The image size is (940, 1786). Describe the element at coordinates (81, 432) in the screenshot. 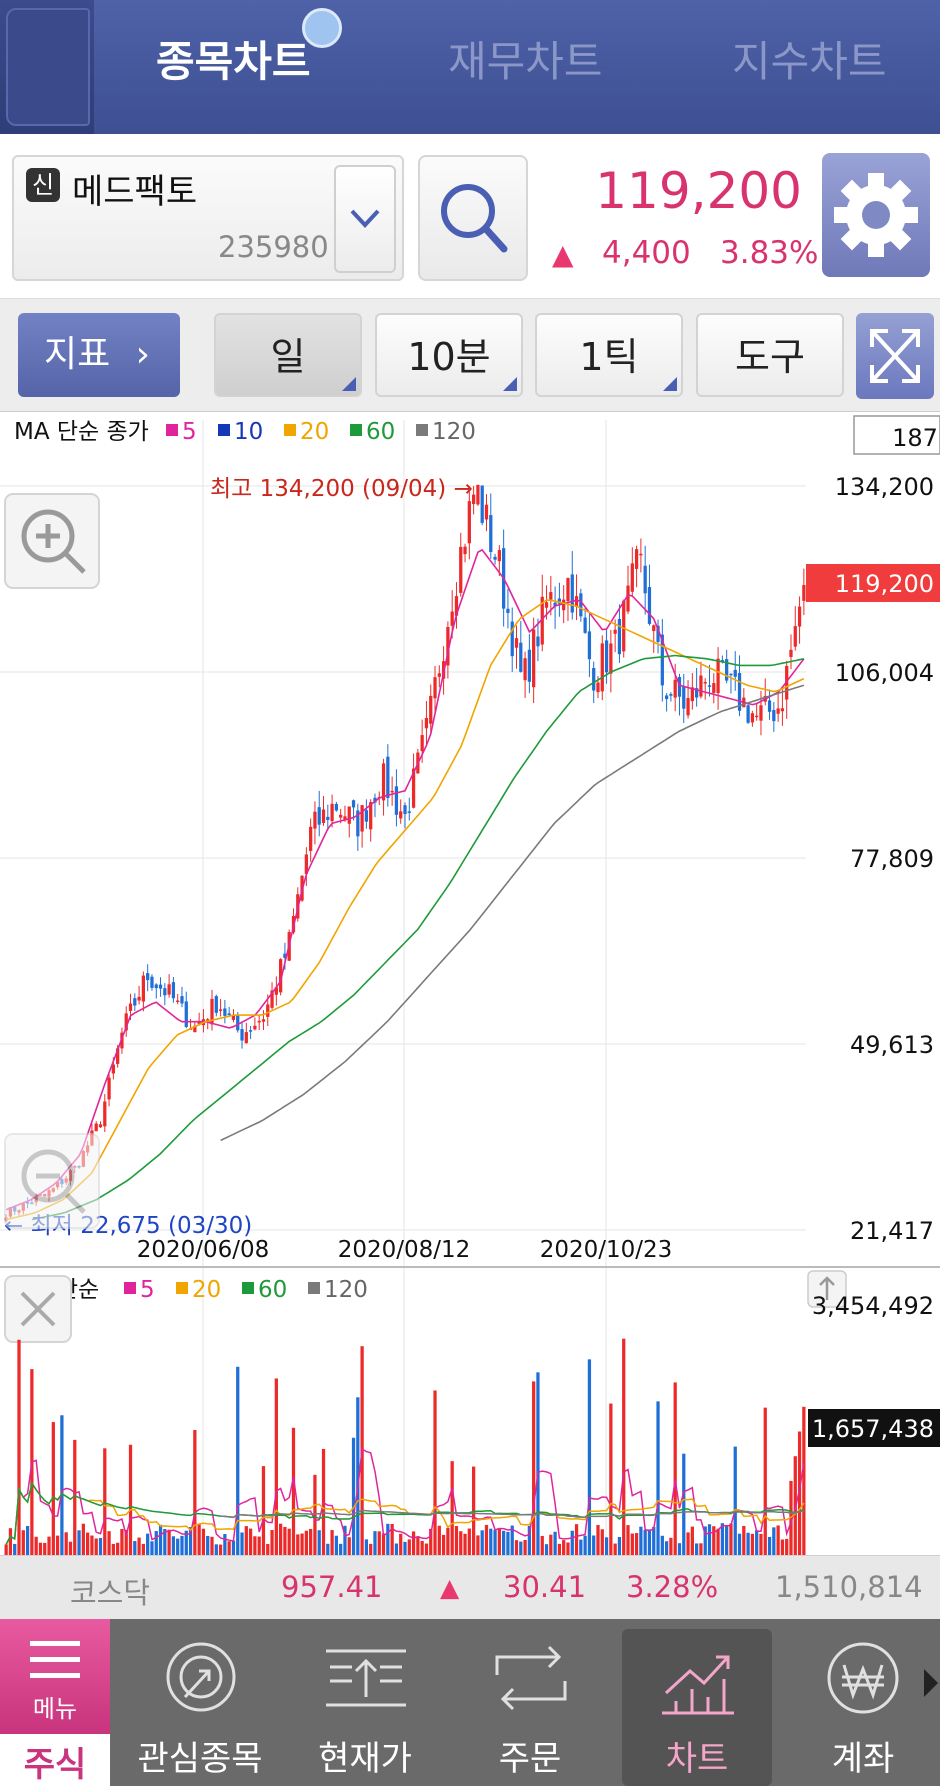

I see `price-ma-legend-prefix: MA 단순 종가` at that location.